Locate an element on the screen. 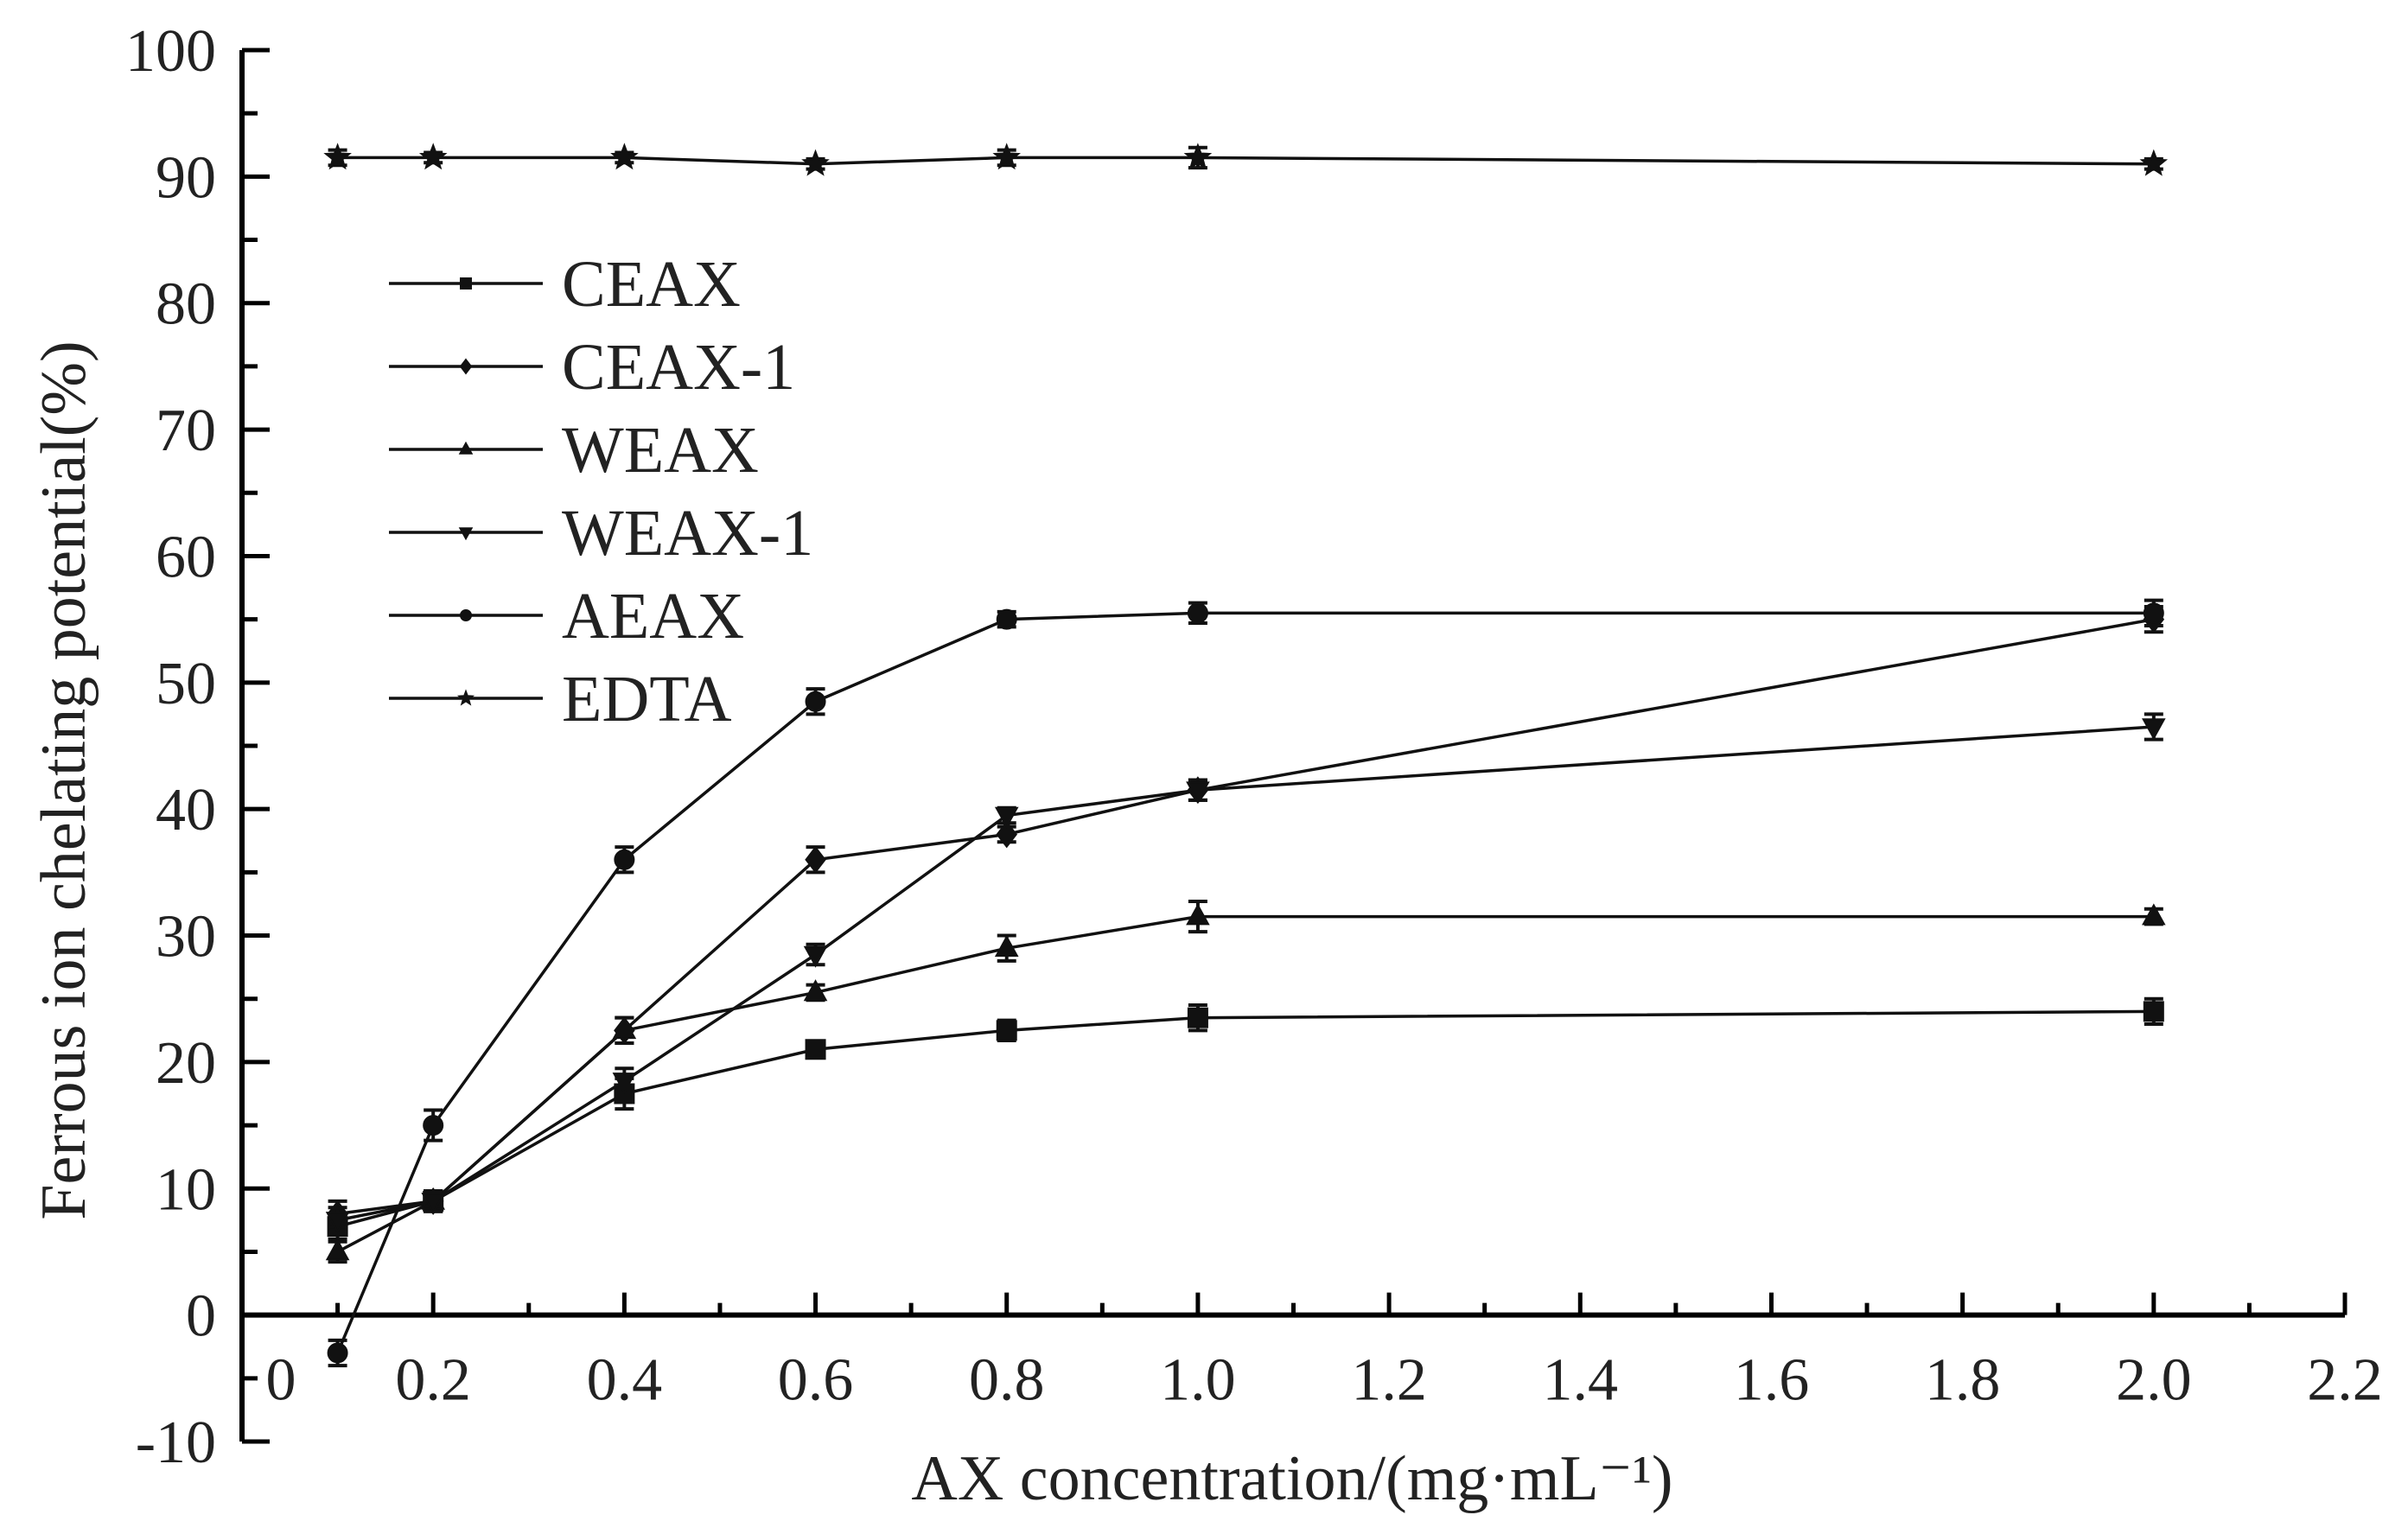  y-tick-label: 90 is located at coordinates (186, 177).